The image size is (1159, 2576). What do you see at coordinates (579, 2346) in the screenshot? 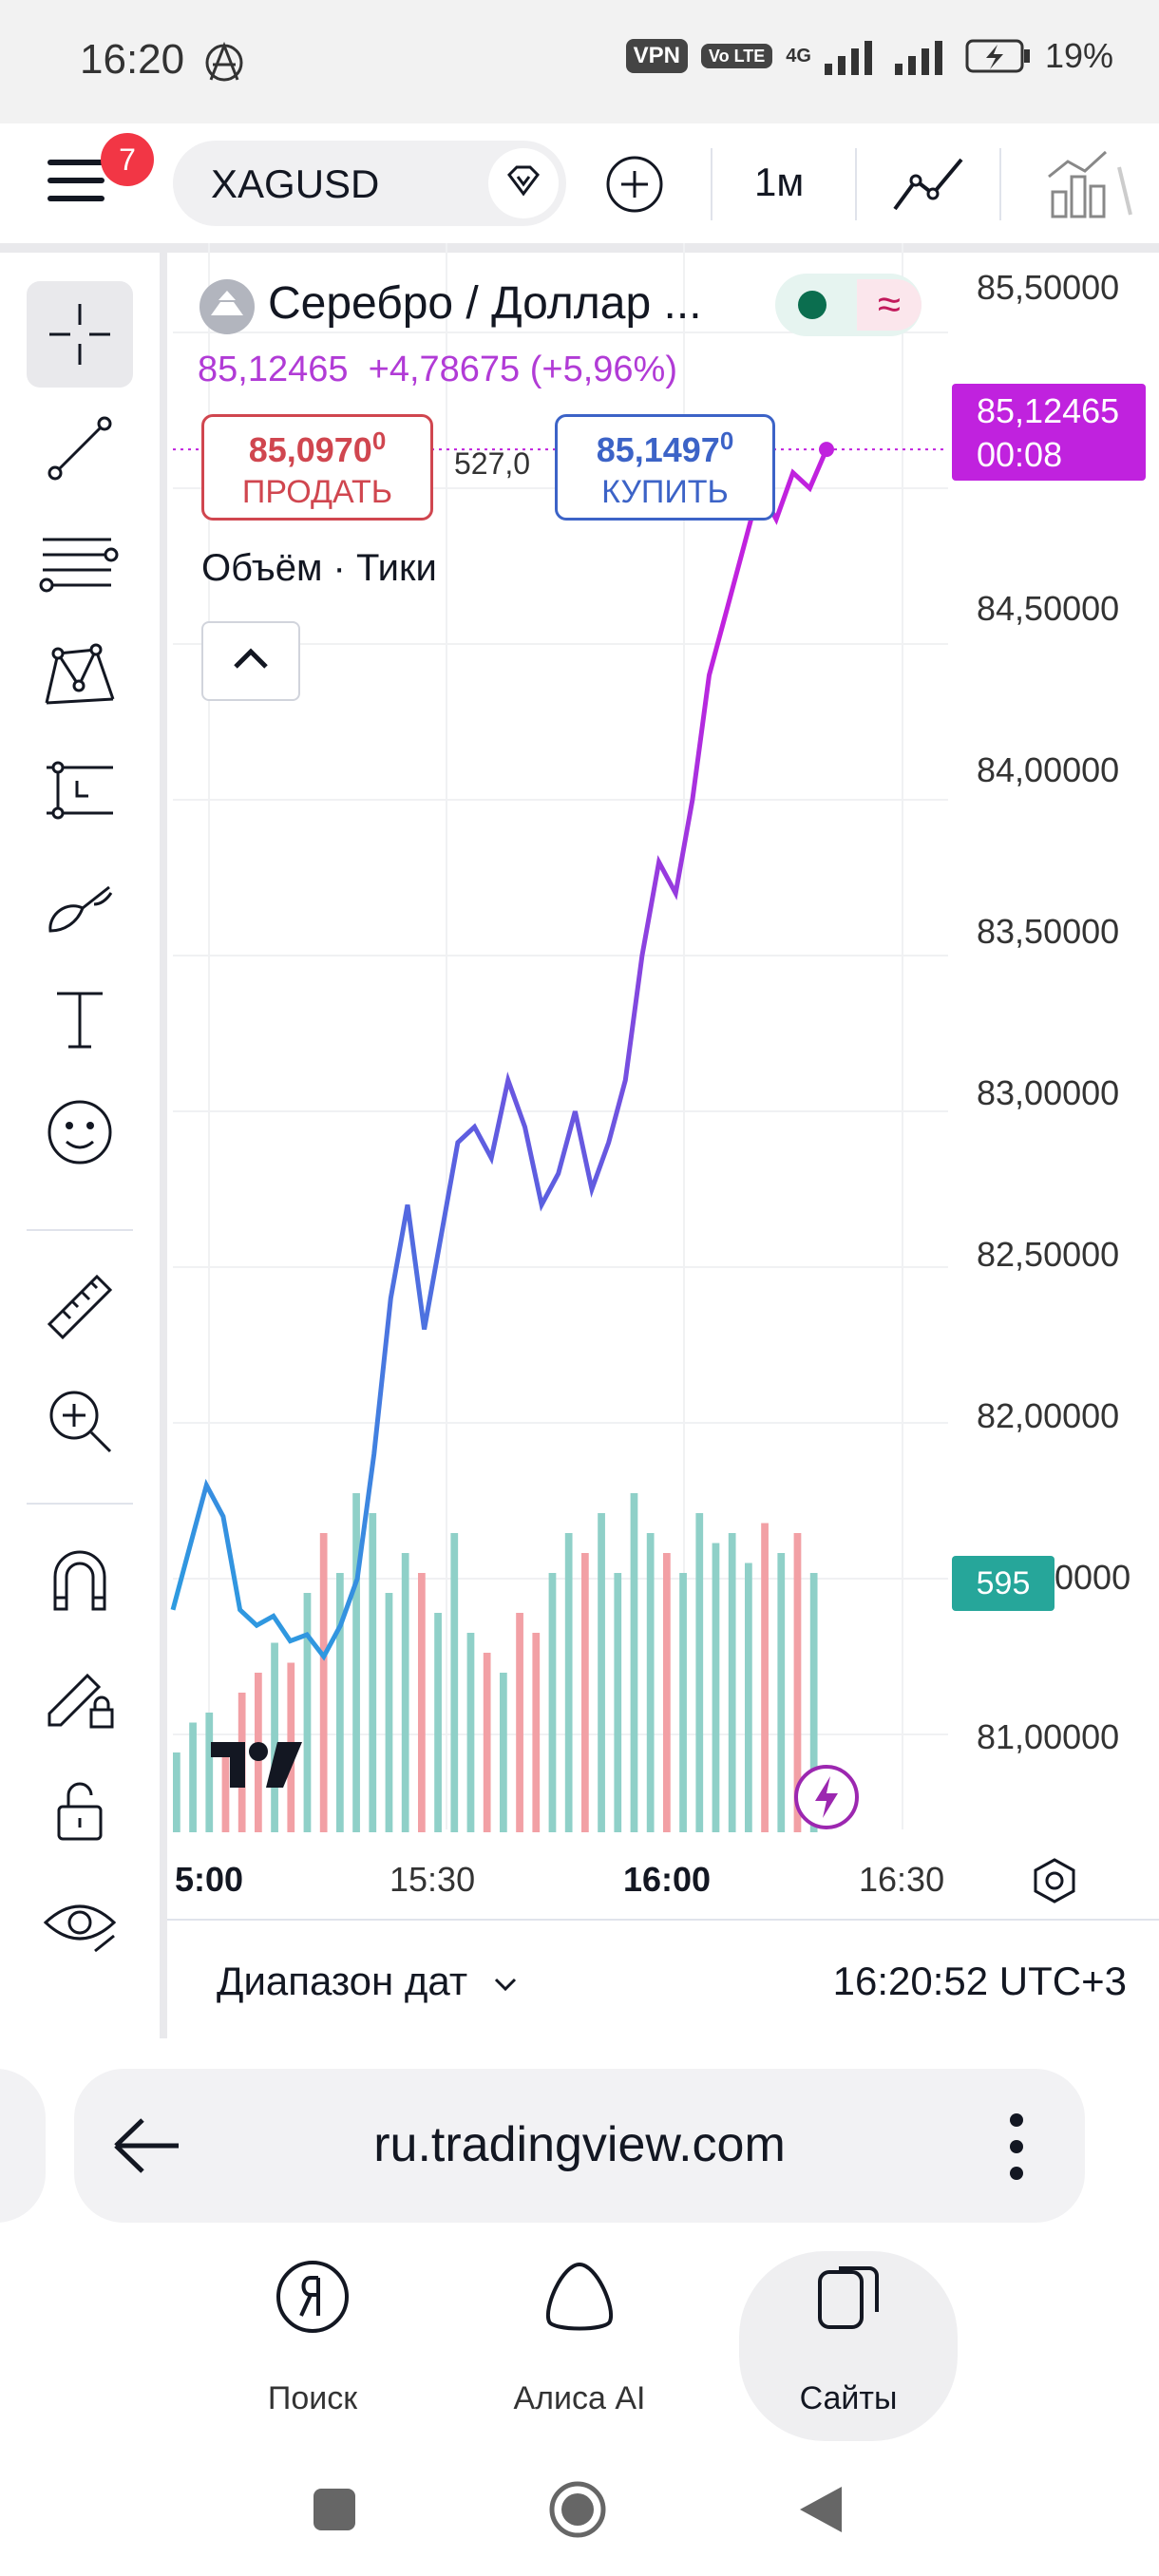
I see `nav-alice: Алиса AI` at bounding box center [579, 2346].